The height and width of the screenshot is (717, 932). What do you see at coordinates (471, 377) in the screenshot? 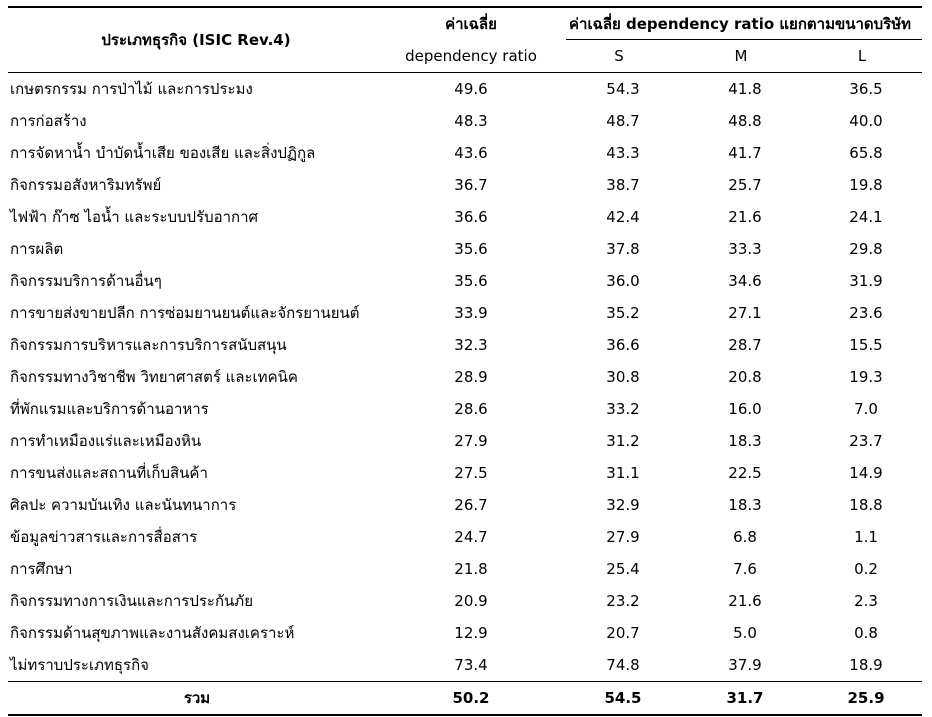
I see `cell-average: 28.9` at bounding box center [471, 377].